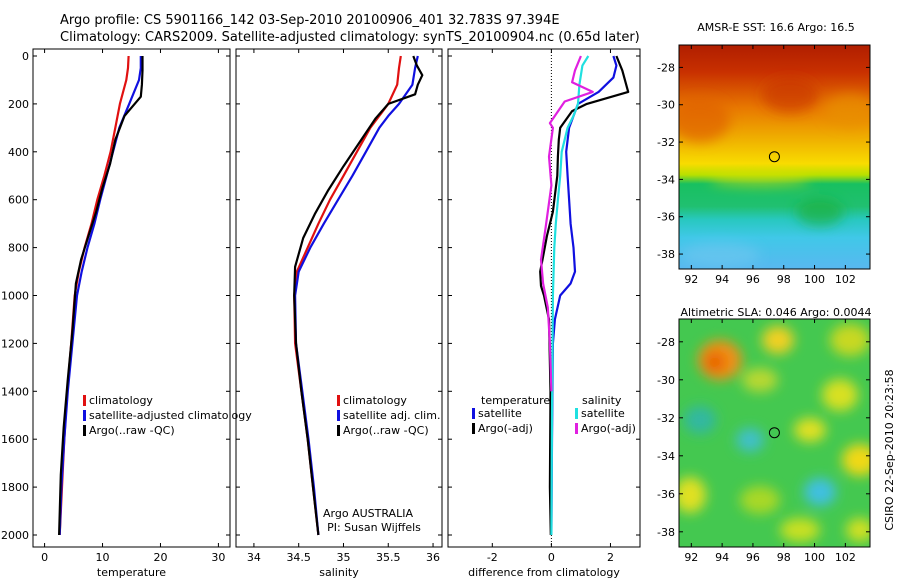  What do you see at coordinates (368, 513) in the screenshot?
I see `annotation-line: Argo AUSTRALIA` at bounding box center [368, 513].